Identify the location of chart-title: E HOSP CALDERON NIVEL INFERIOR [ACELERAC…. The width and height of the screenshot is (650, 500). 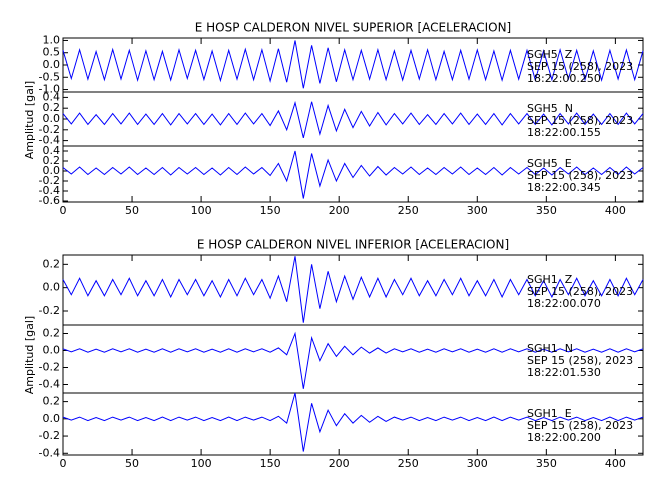
(353, 245).